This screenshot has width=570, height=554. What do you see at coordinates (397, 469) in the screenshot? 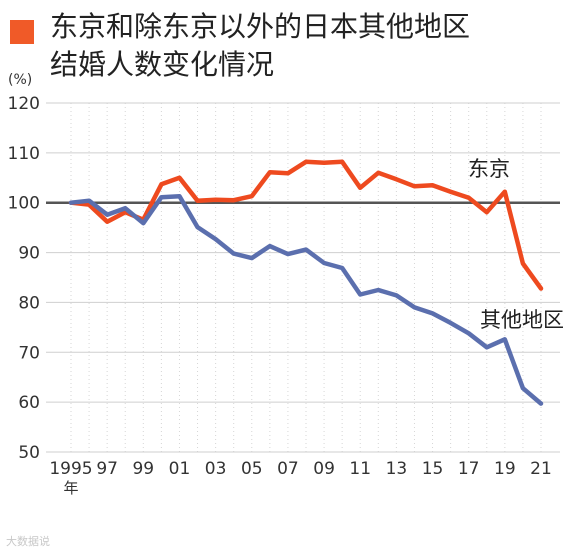
I see `x-tick-label: 13` at bounding box center [397, 469].